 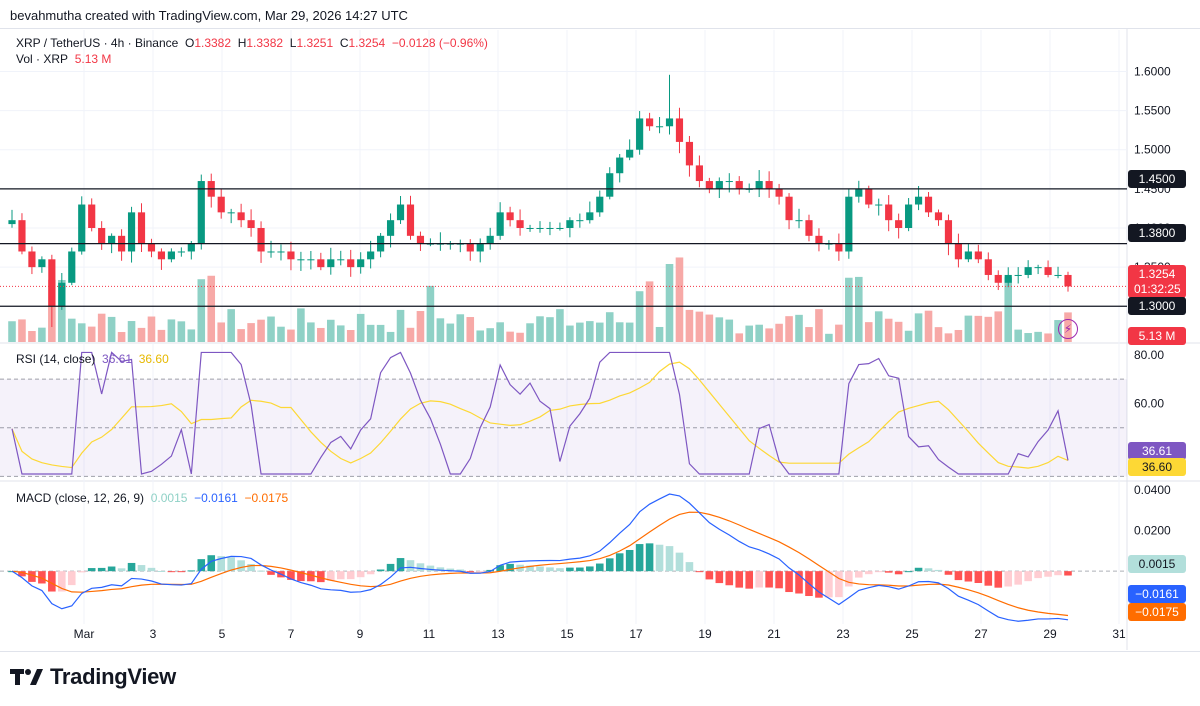 I want to click on tradingview-logo: TradingView, so click(x=93, y=677).